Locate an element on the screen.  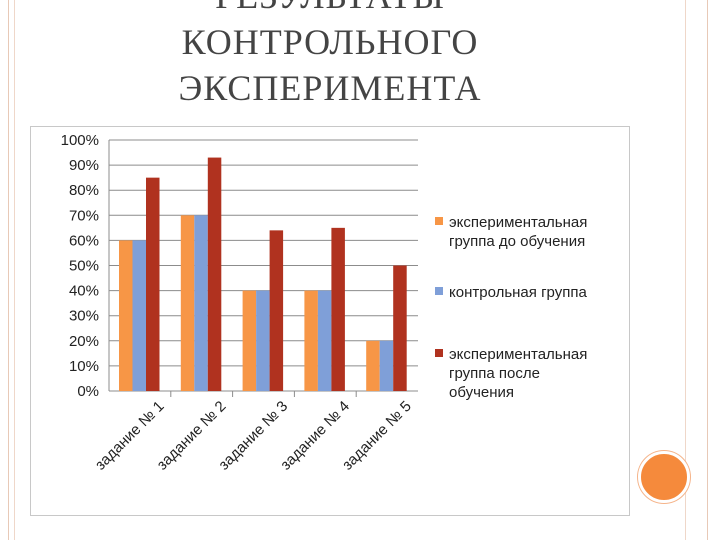
y-tick-label: 10% is located at coordinates (84, 366).